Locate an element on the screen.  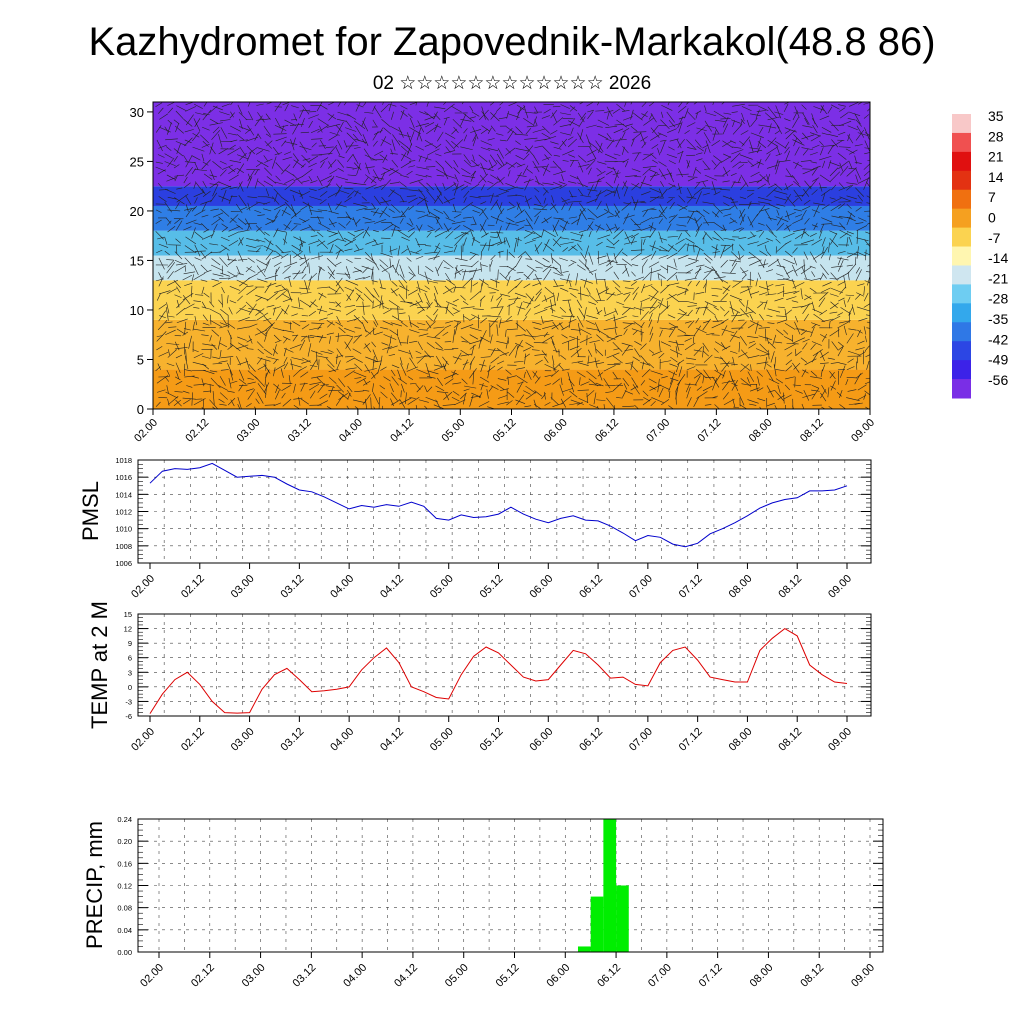
x-tick-label: 06.00 is located at coordinates (556, 431).